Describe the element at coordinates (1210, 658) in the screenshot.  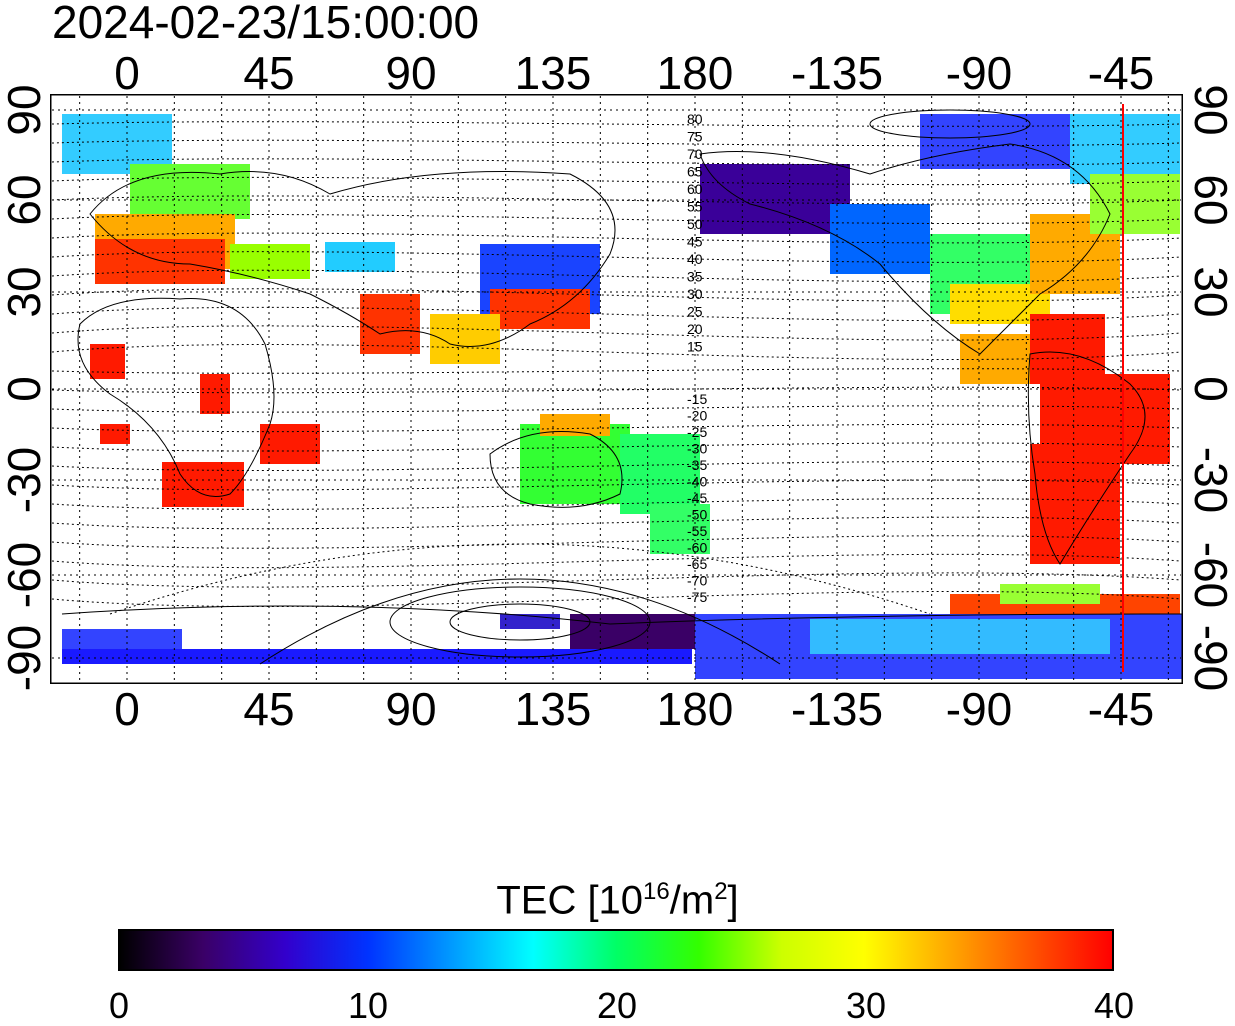
I see `right-lat-label: -90` at that location.